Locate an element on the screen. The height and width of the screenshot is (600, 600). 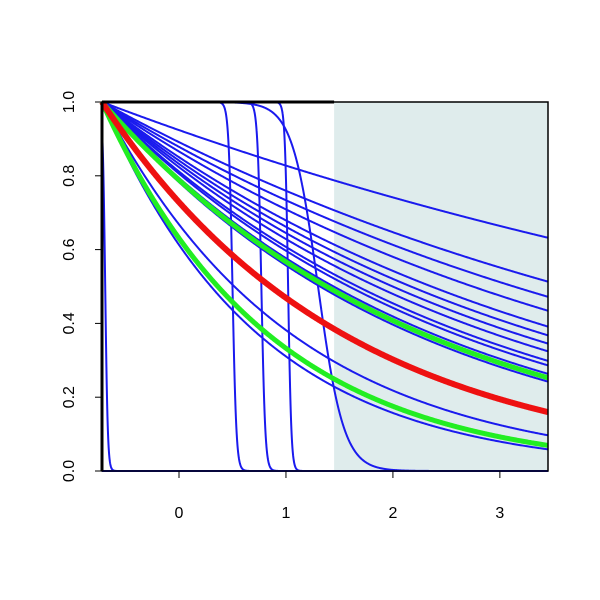
y-tick-label: 1.0 is located at coordinates (69, 102).